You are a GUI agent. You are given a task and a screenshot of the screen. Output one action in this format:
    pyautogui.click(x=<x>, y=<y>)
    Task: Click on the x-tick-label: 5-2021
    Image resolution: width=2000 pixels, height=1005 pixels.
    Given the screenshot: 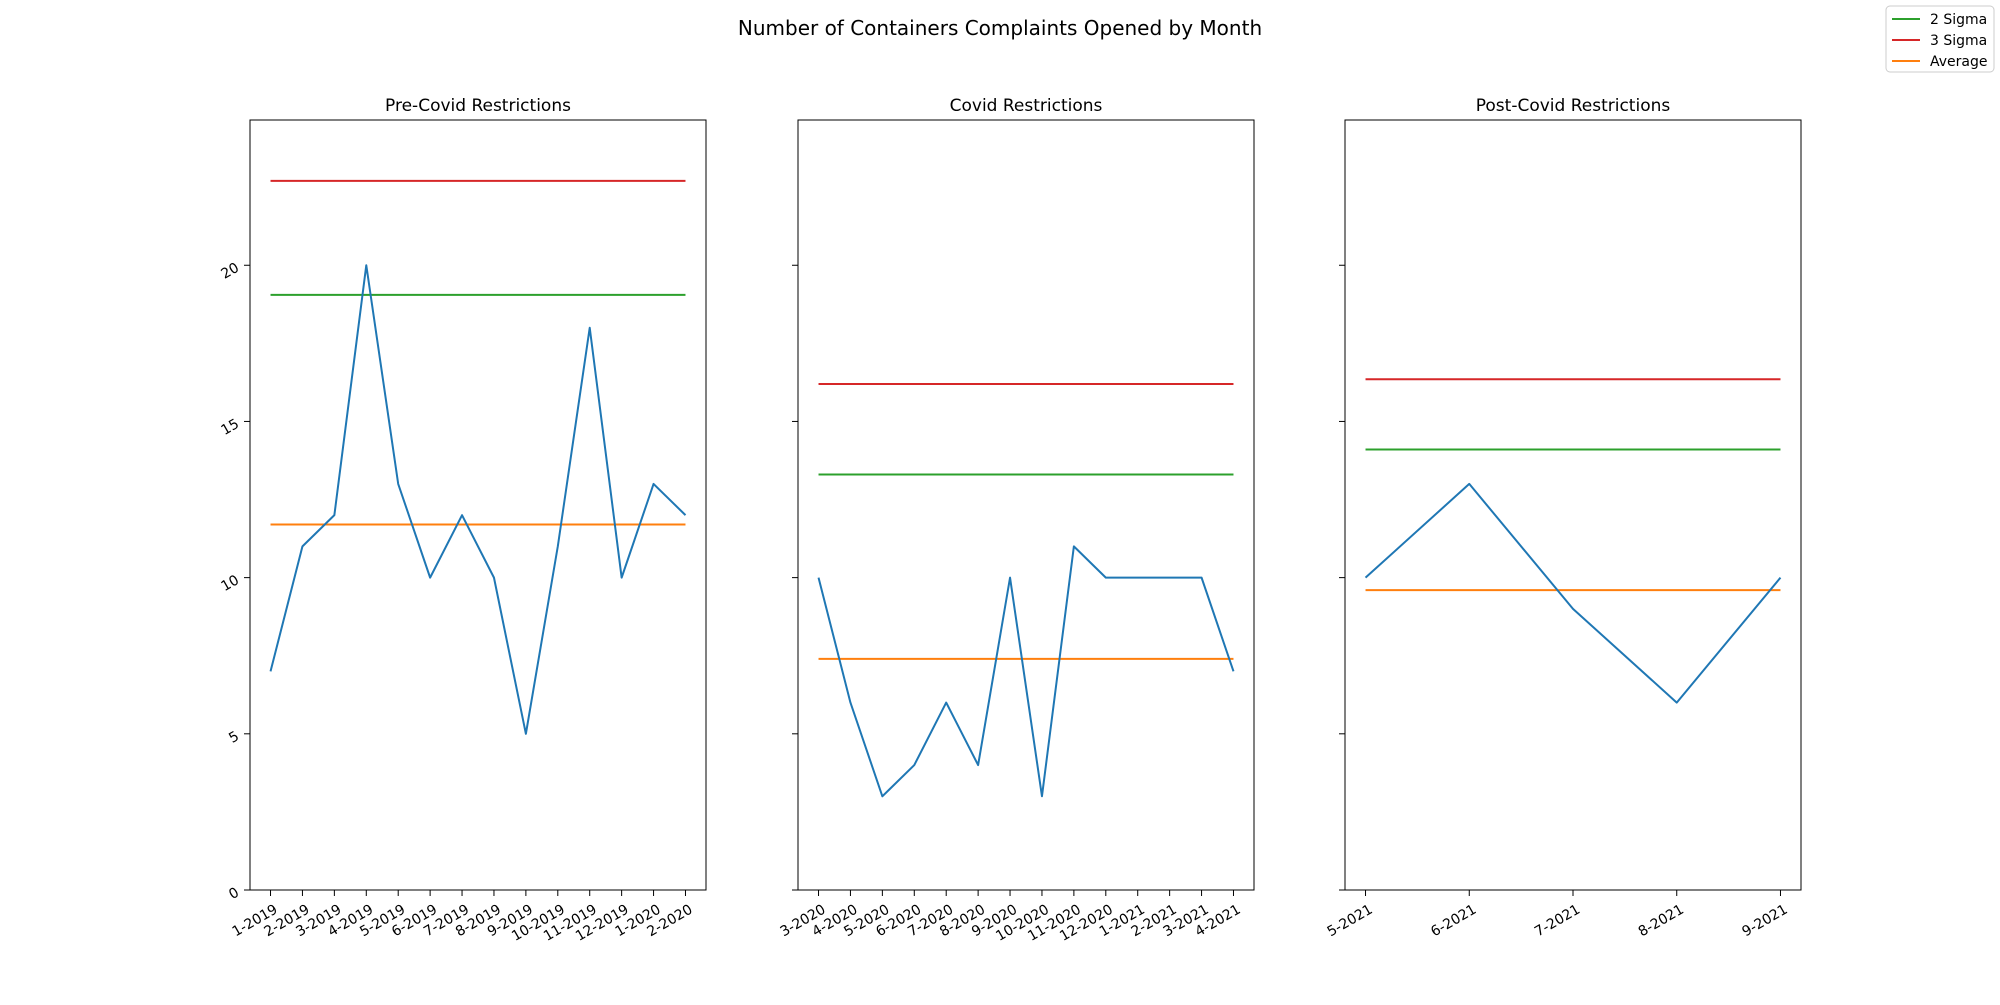 What is the action you would take?
    pyautogui.click(x=1350, y=921)
    